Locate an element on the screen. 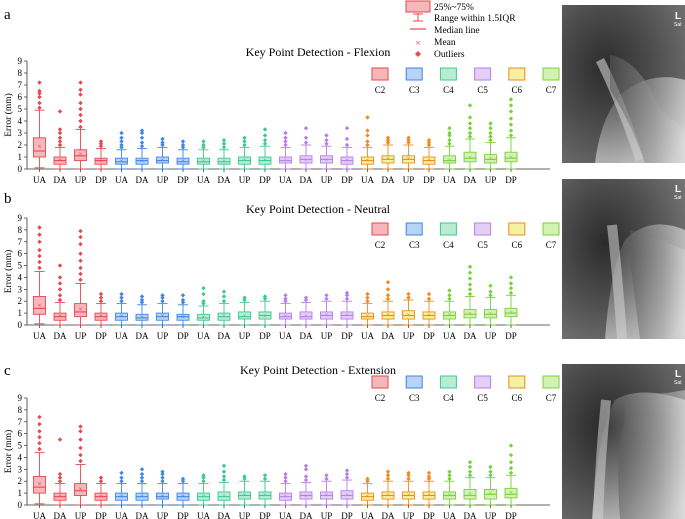 The image size is (685, 519). box-C4-DP: × is located at coordinates (265, 489).